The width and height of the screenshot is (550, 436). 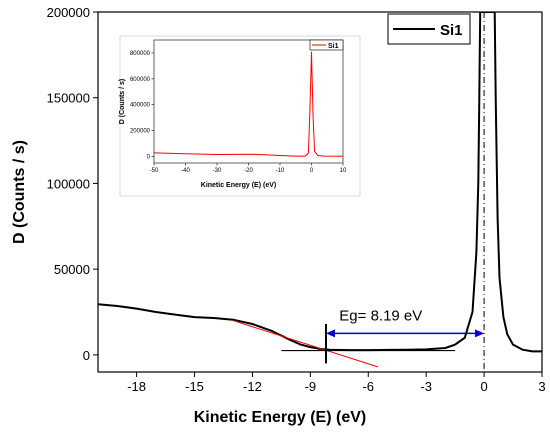 I want to click on inset-legend-box, so click(x=326, y=45).